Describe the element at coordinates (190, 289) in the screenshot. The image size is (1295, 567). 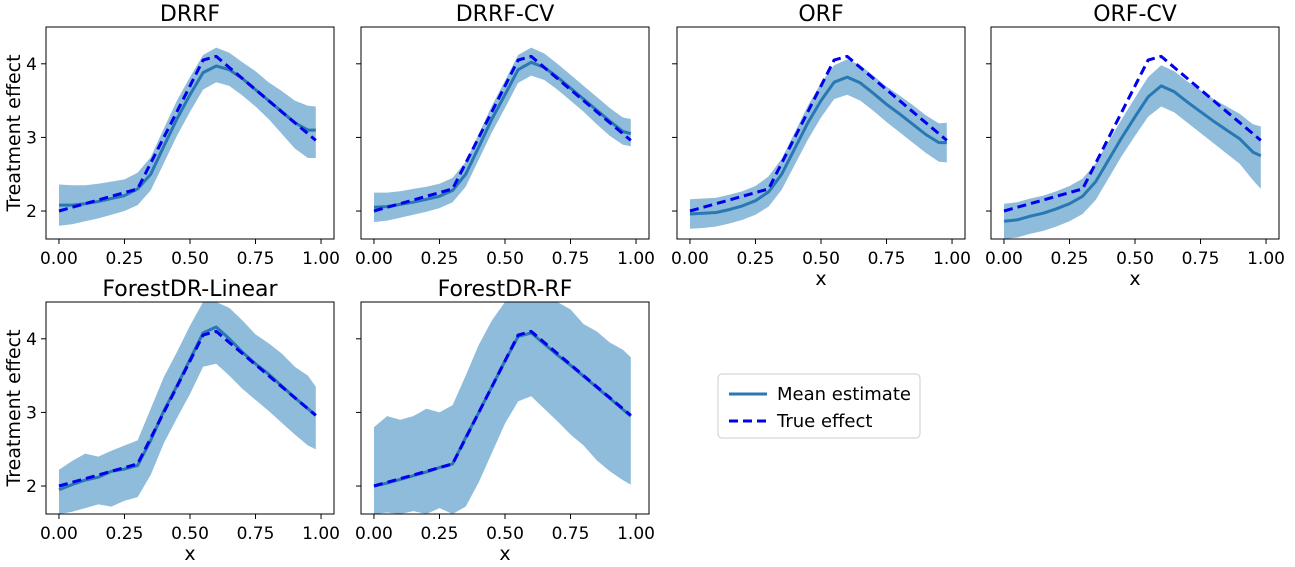
I see `panel-title: ForestDR-Linear` at that location.